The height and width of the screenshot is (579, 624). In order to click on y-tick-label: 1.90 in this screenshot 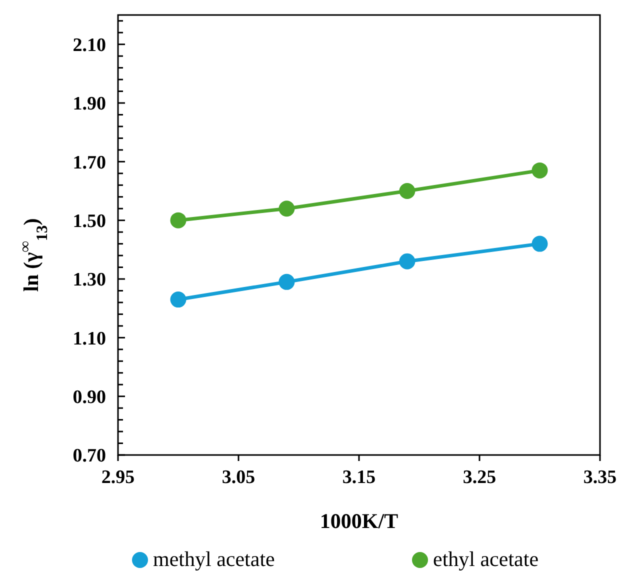, I will do `click(89, 104)`.